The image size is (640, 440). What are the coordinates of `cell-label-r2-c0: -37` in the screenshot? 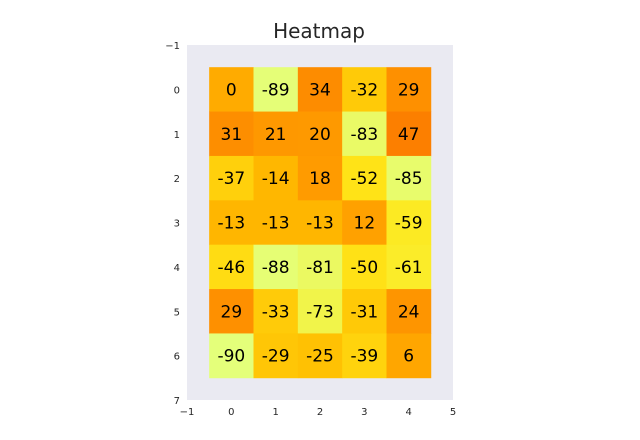 It's located at (231, 179).